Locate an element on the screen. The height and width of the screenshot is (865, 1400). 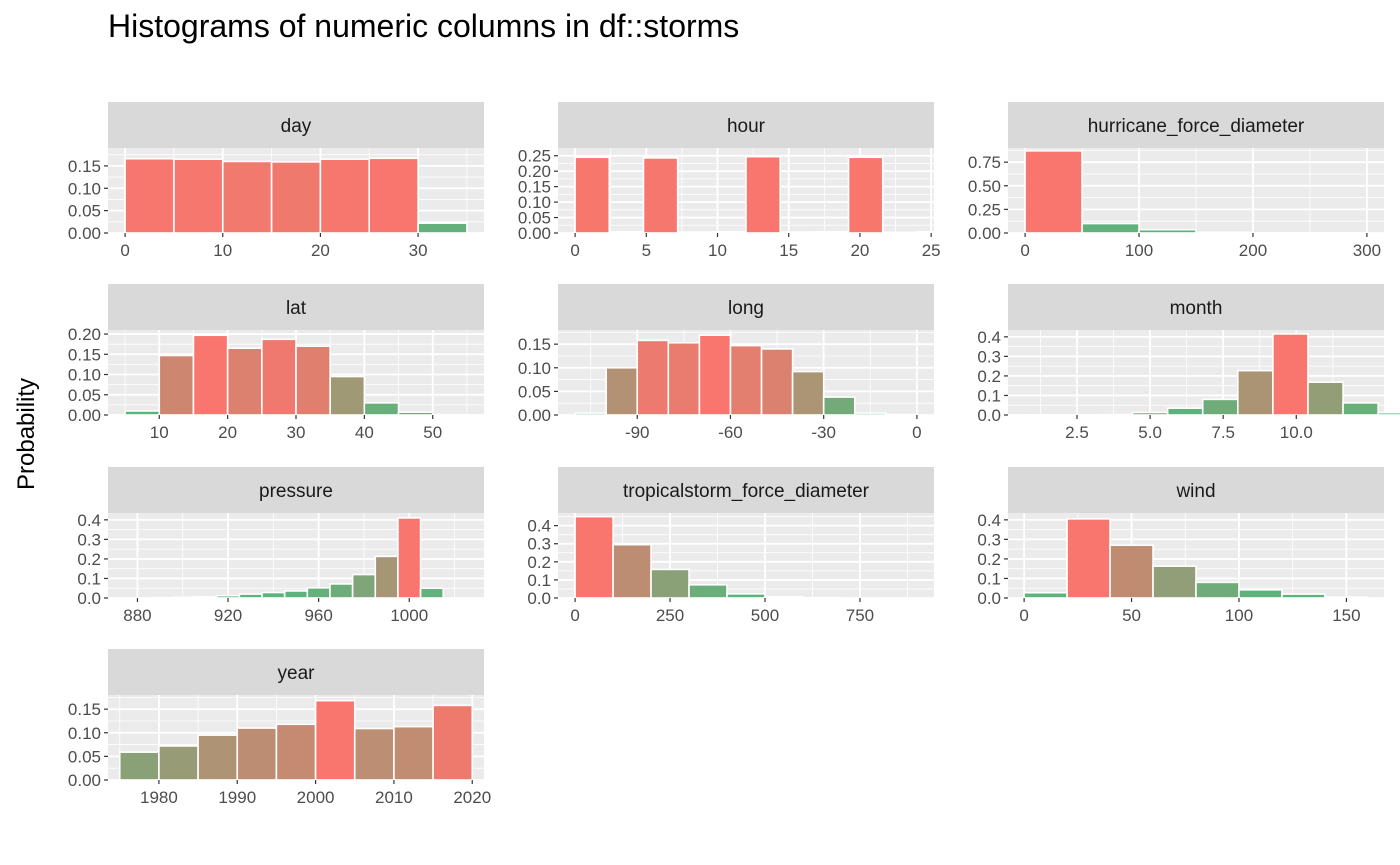
x-tick-label: 200 is located at coordinates (1253, 250).